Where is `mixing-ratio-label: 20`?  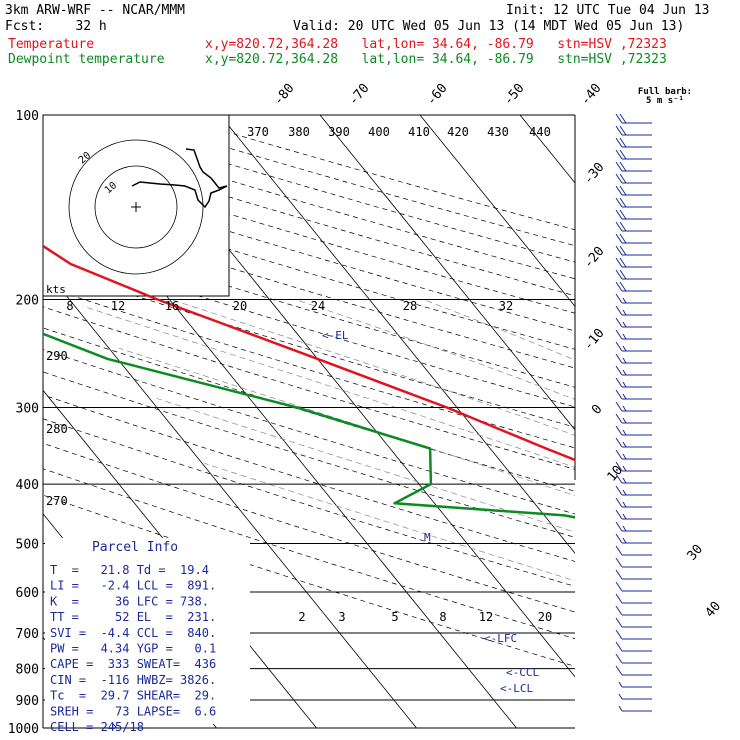
mixing-ratio-label: 20 is located at coordinates (240, 306).